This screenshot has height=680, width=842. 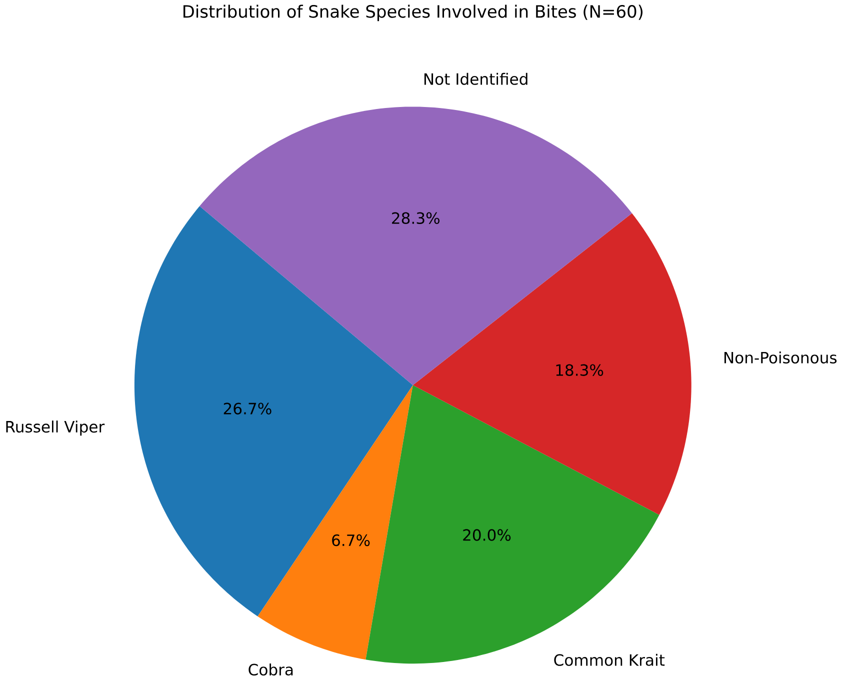 I want to click on slice-label: Not Identified, so click(x=476, y=78).